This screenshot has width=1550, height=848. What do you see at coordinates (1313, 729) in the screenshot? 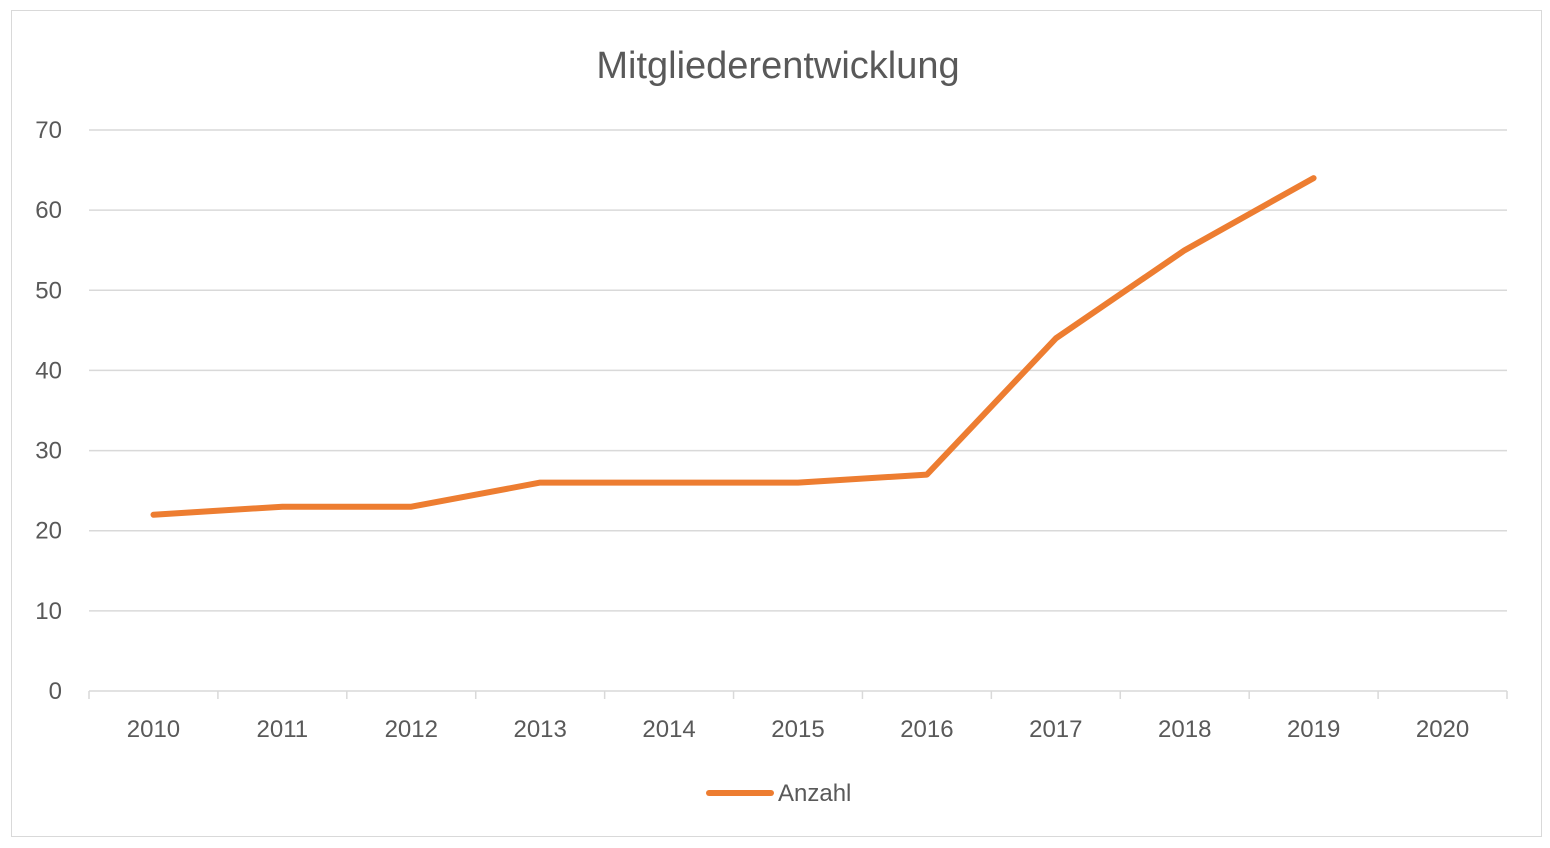
I see `x-tick-label: 2019` at bounding box center [1313, 729].